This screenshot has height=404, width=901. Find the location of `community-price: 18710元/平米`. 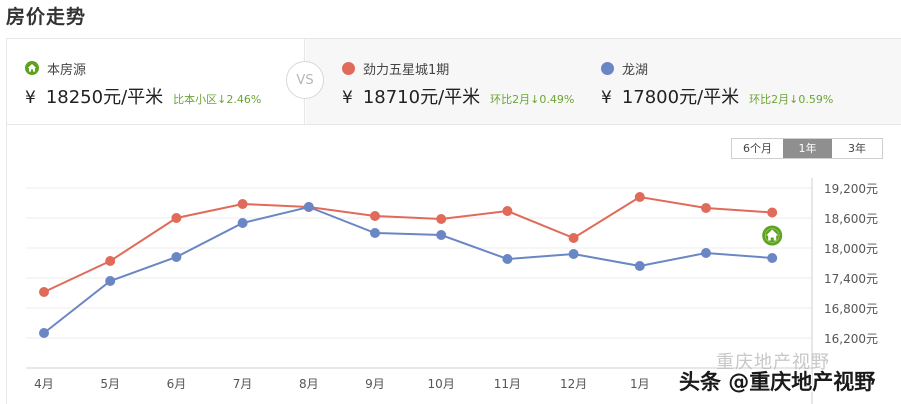

community-price: 18710元/平米 is located at coordinates (421, 97).